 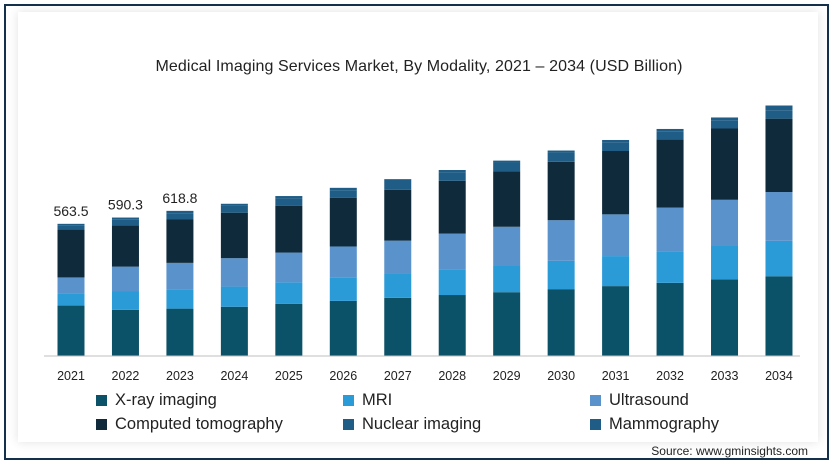 I want to click on x-tick-label: 2029, so click(x=507, y=376).